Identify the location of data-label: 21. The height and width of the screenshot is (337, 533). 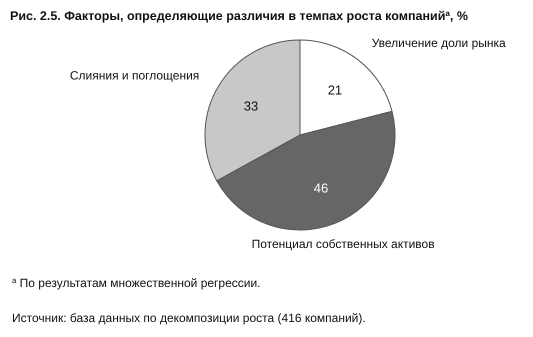
(335, 90).